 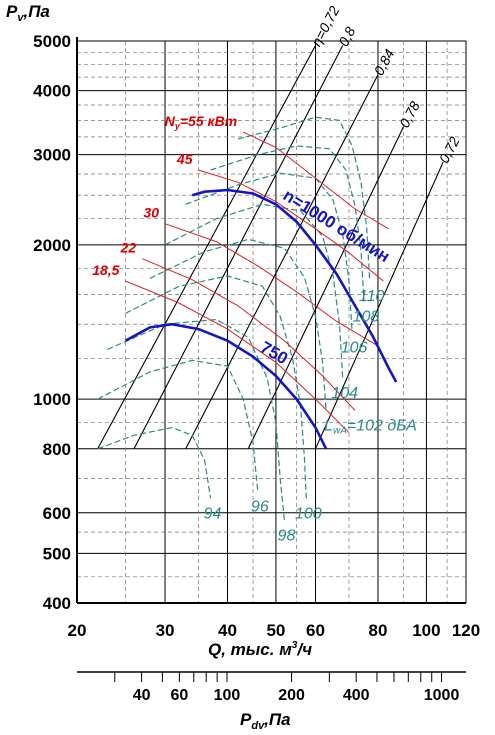 What do you see at coordinates (466, 630) in the screenshot?
I see `x-tick-label: 120` at bounding box center [466, 630].